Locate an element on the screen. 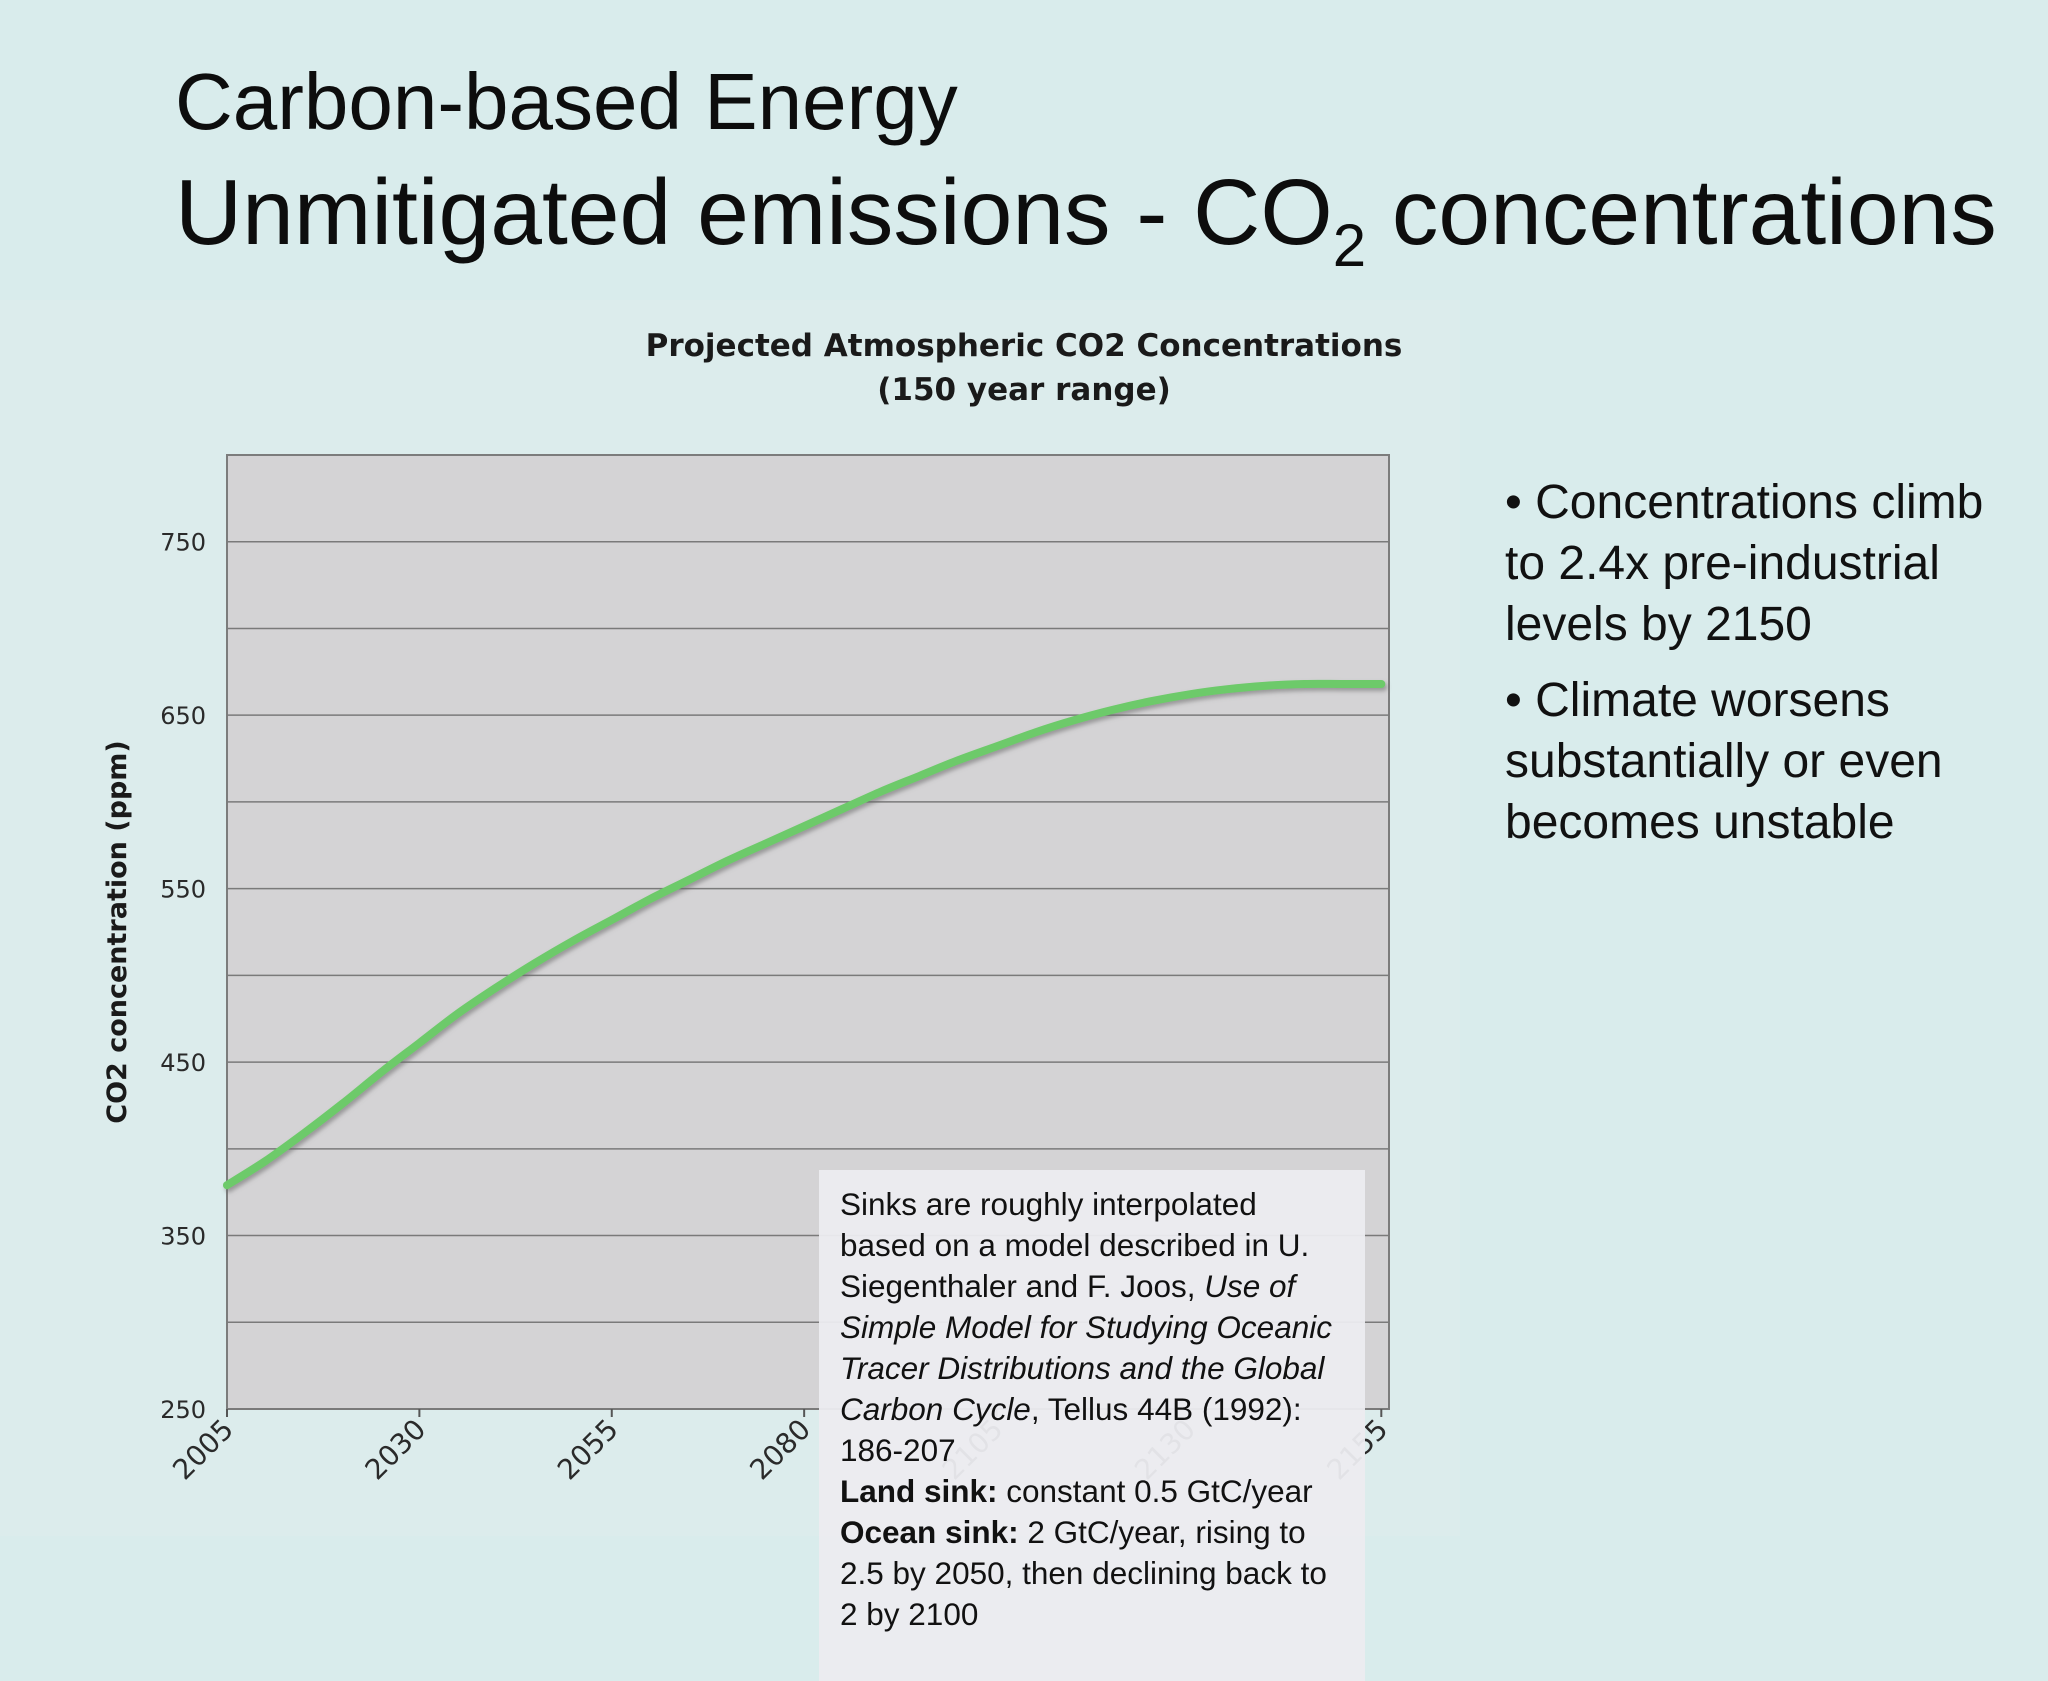 This screenshot has height=1681, width=2048. annotation-land-sink: Land sink: constant 0.5 GtC/year is located at coordinates (1092, 1491).